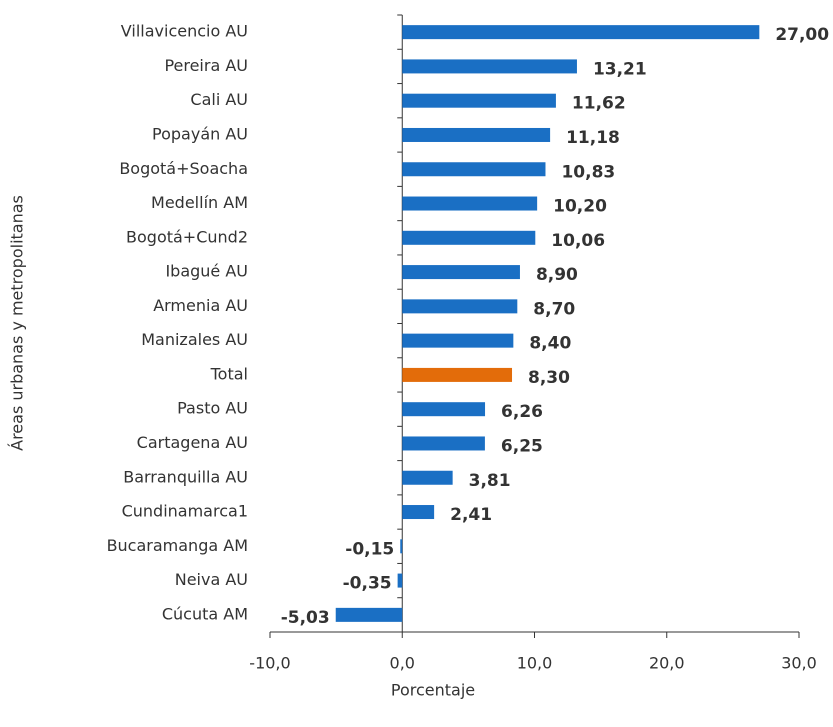 The image size is (833, 727). I want to click on y-axis-title: Áreas urbanas y metropolitanas, so click(17, 323).